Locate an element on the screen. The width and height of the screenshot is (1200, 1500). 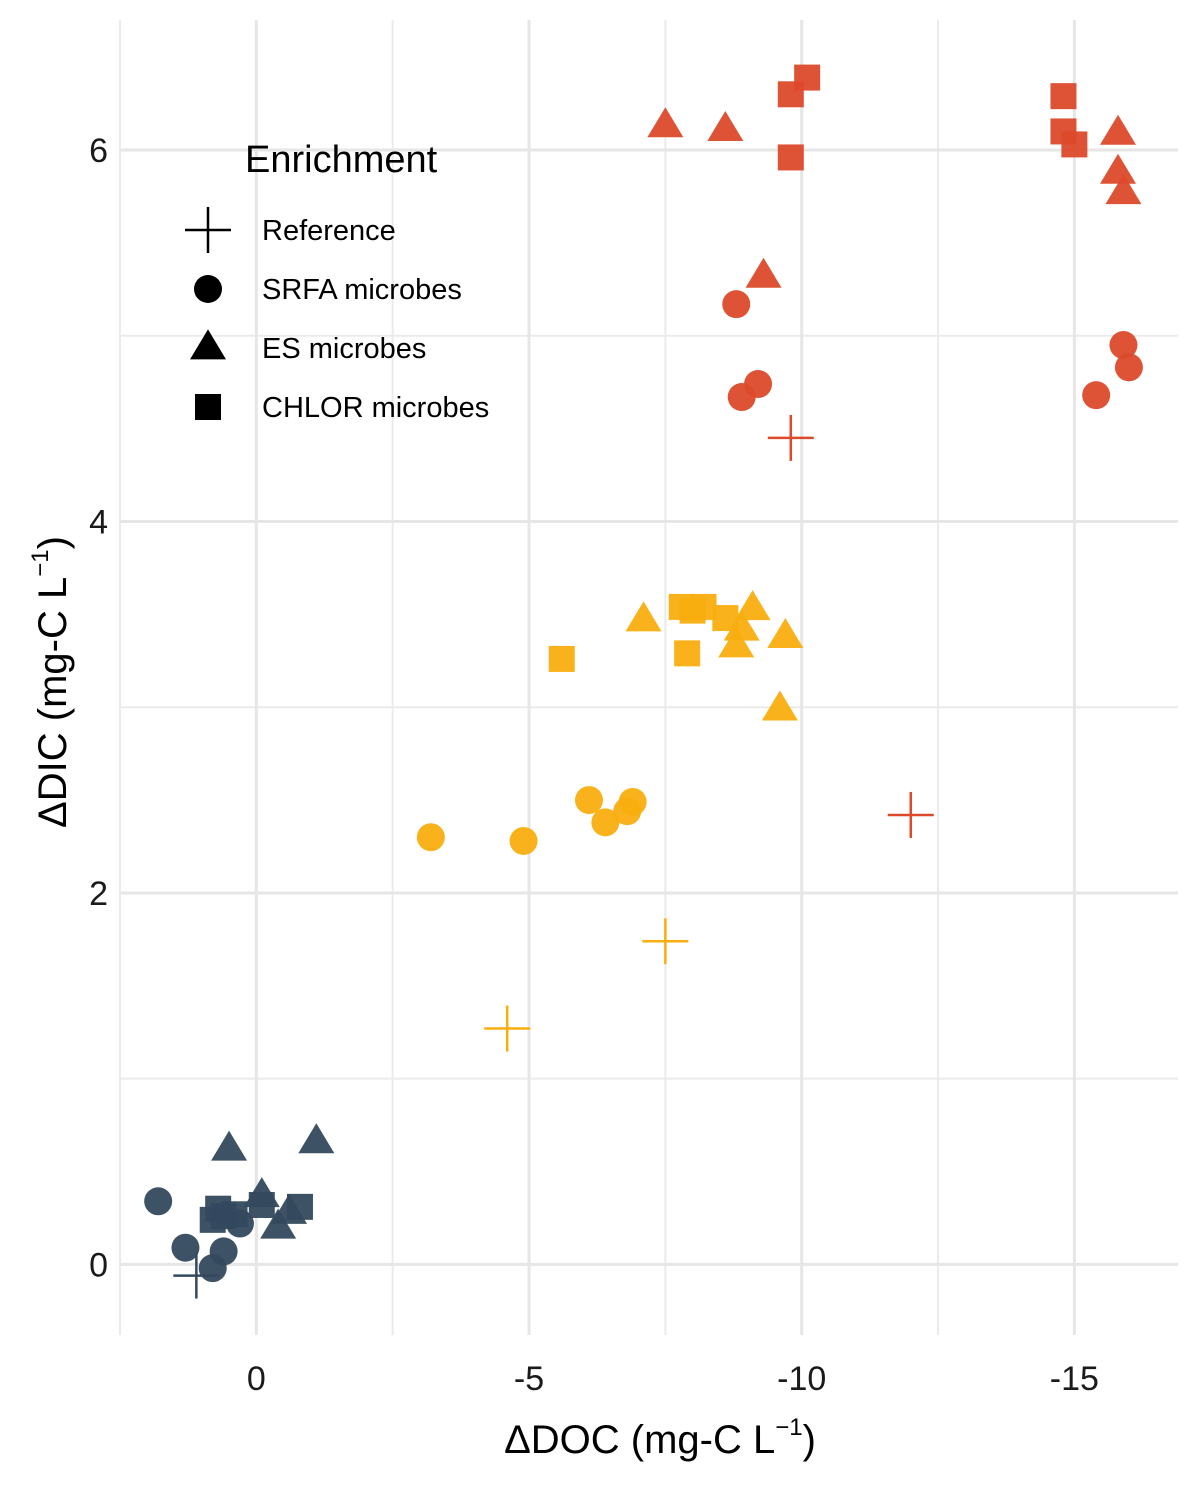
legend-key-triangle is located at coordinates (208, 344).